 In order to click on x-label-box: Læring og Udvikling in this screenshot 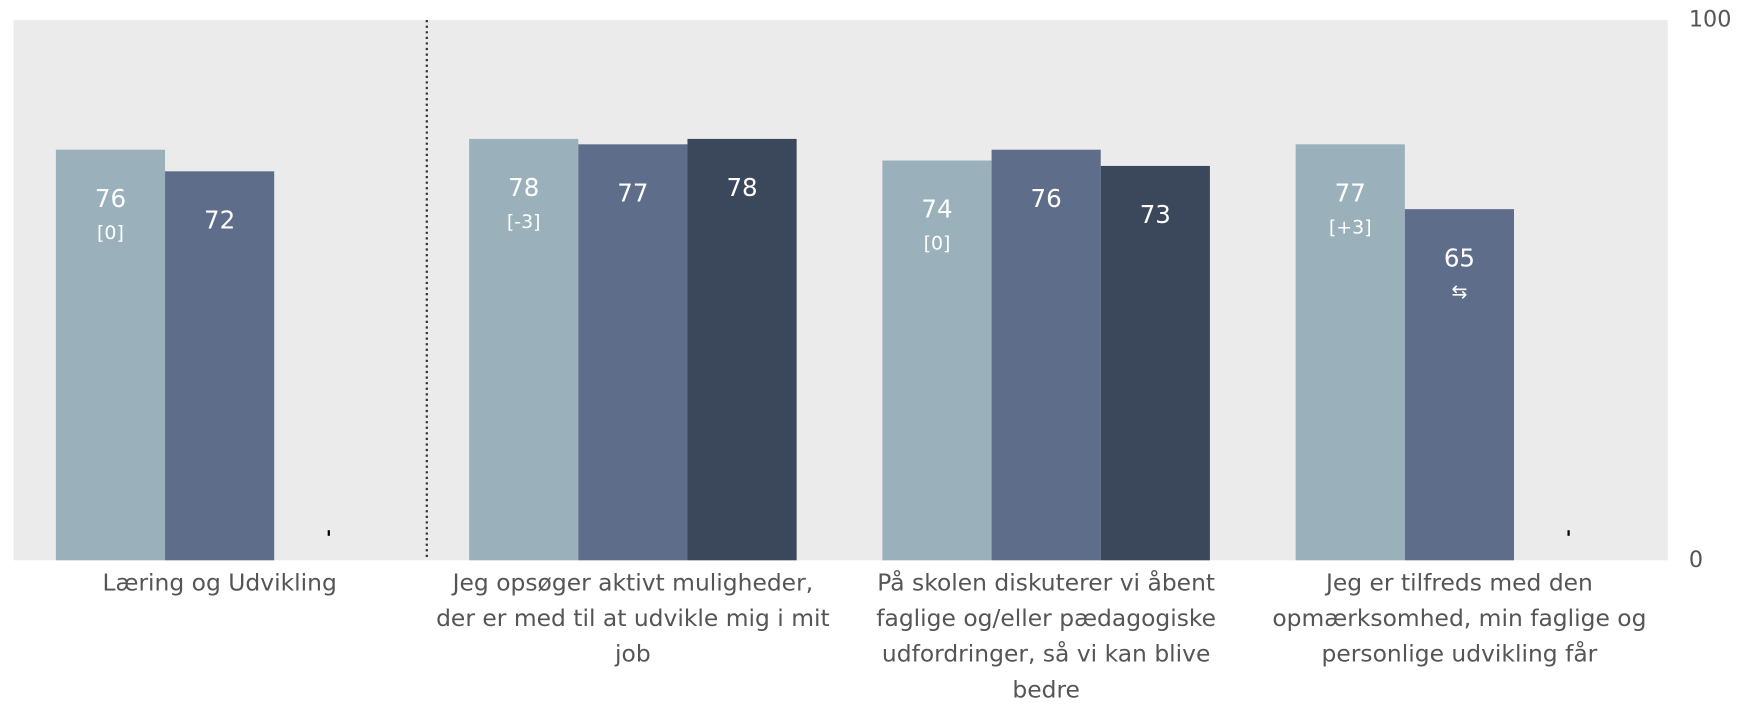, I will do `click(219, 582)`.